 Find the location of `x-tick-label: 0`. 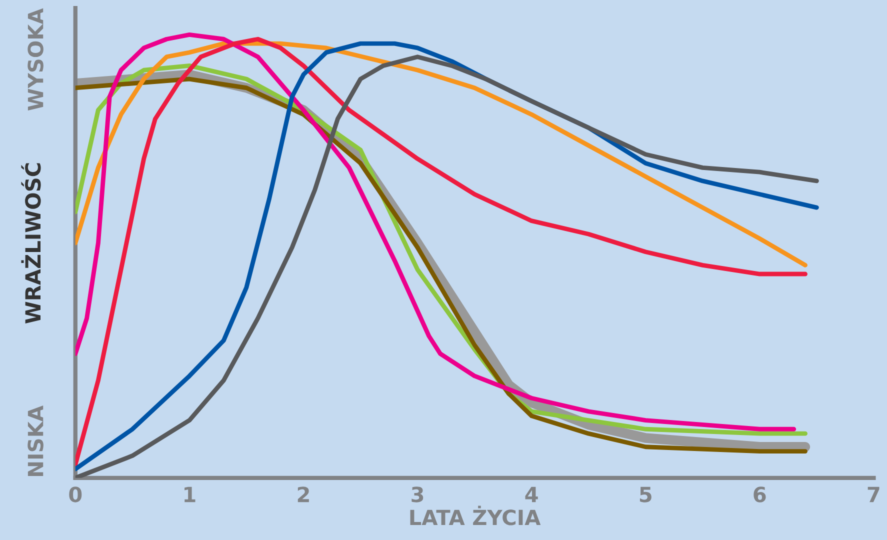

x-tick-label: 0 is located at coordinates (75, 494).